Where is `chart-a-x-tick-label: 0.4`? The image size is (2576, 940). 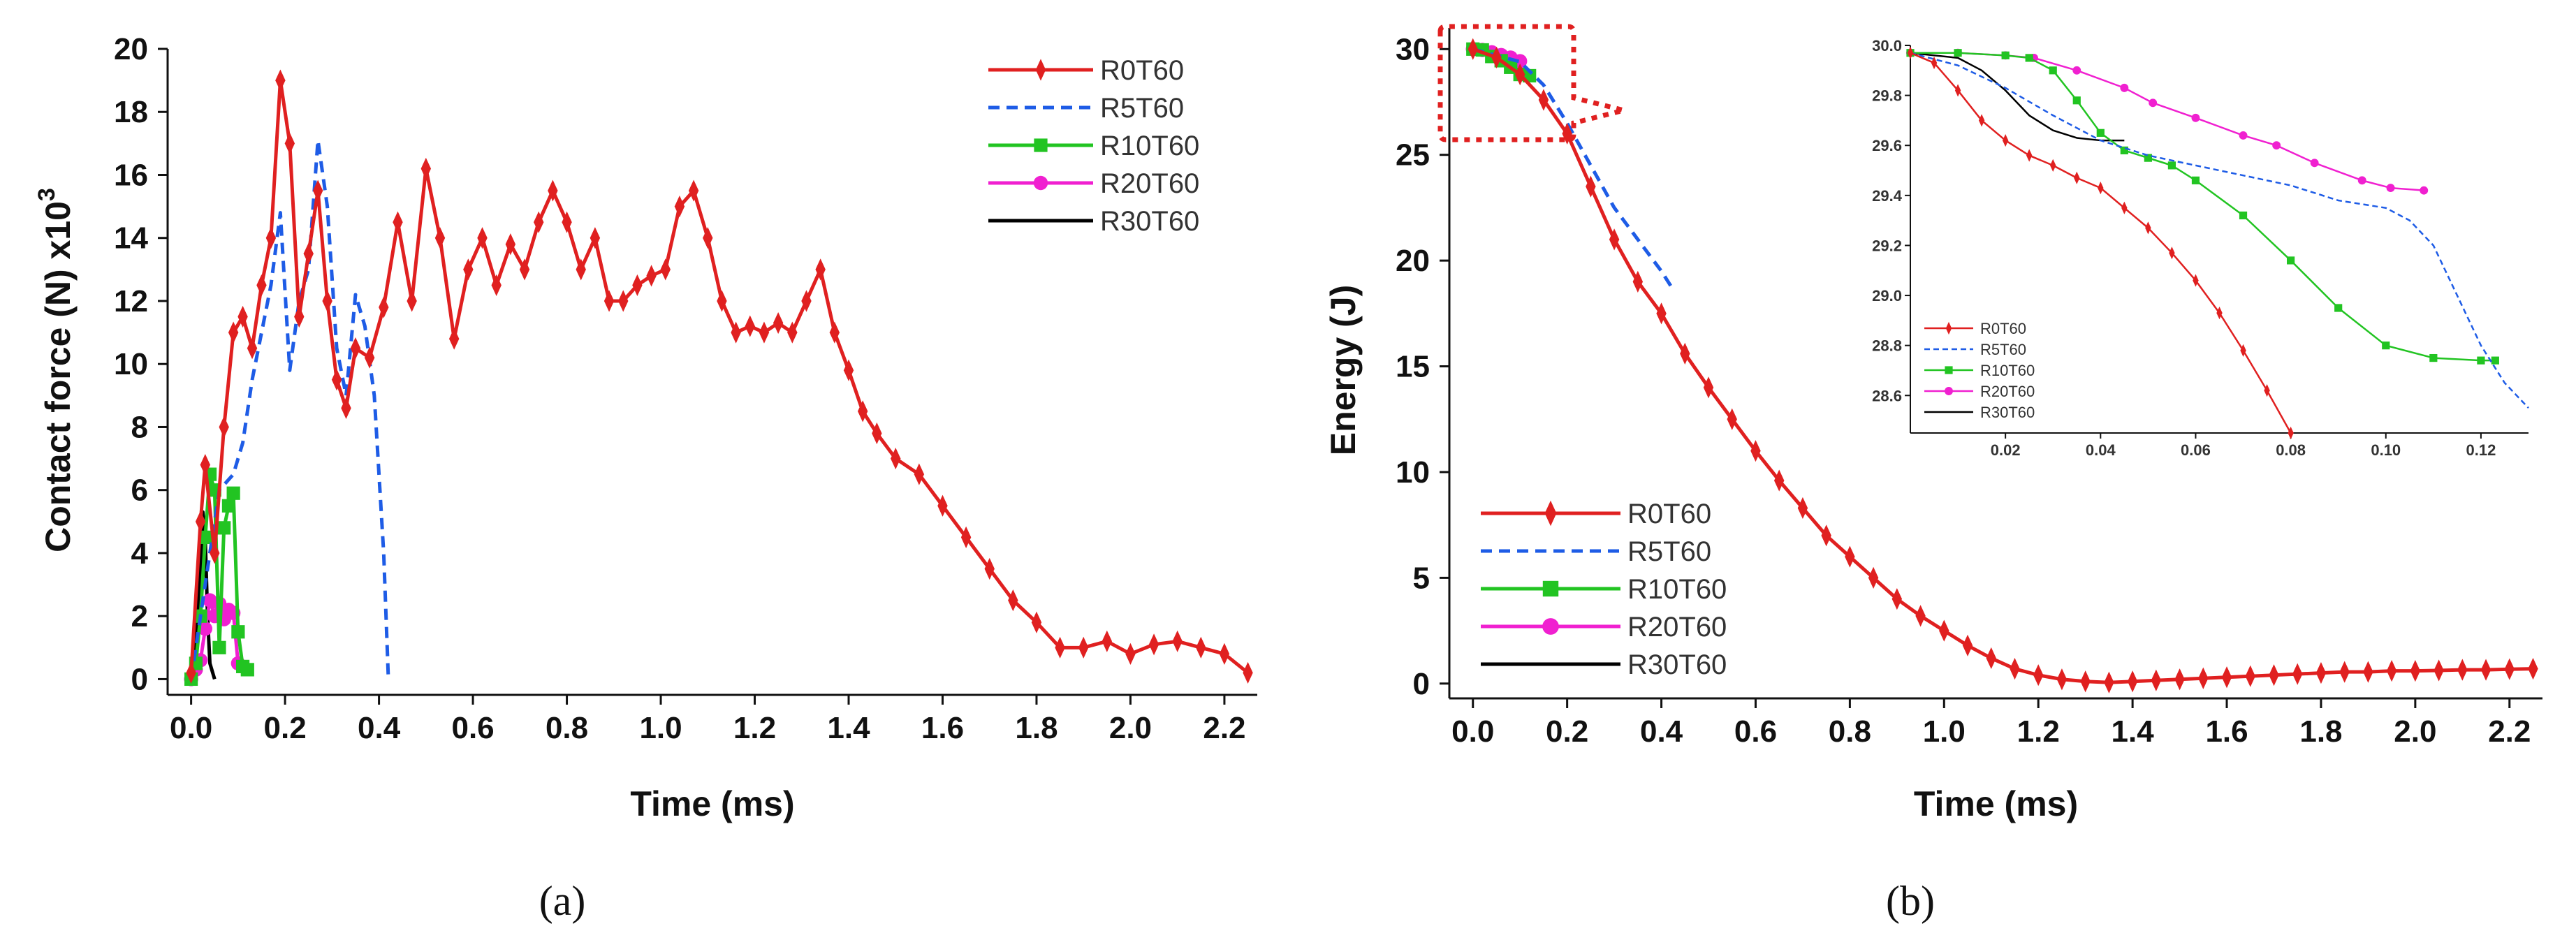 chart-a-x-tick-label: 0.4 is located at coordinates (379, 728).